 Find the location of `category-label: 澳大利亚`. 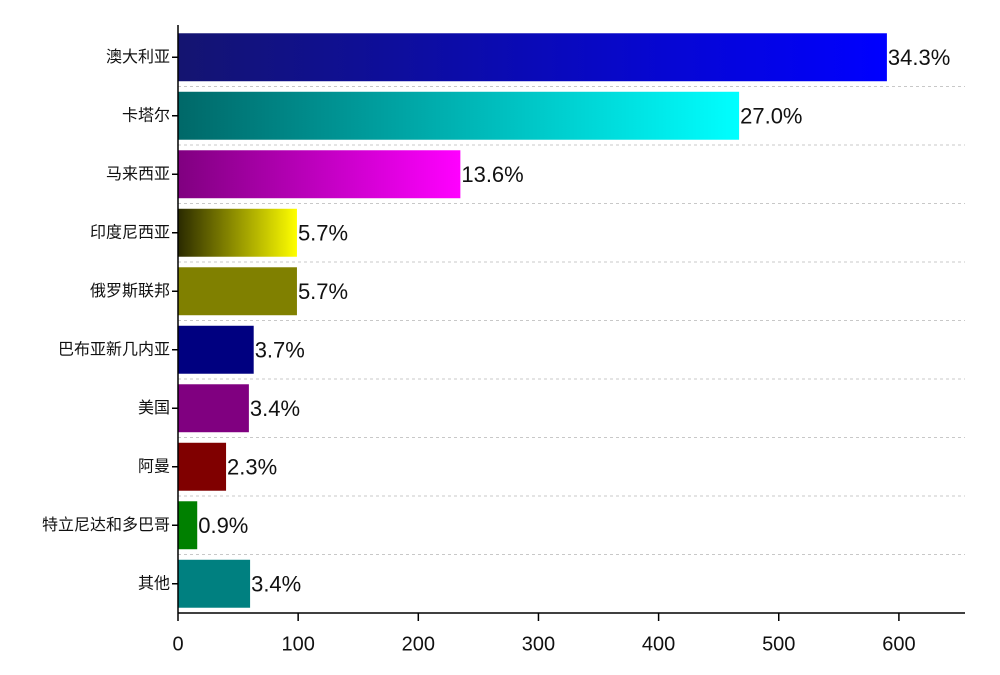

category-label: 澳大利亚 is located at coordinates (138, 56).